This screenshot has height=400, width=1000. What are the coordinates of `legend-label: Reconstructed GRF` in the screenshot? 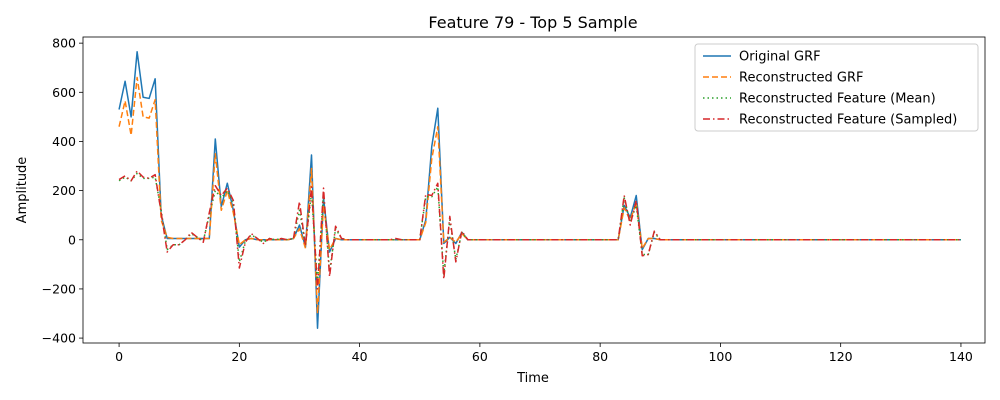 It's located at (801, 78).